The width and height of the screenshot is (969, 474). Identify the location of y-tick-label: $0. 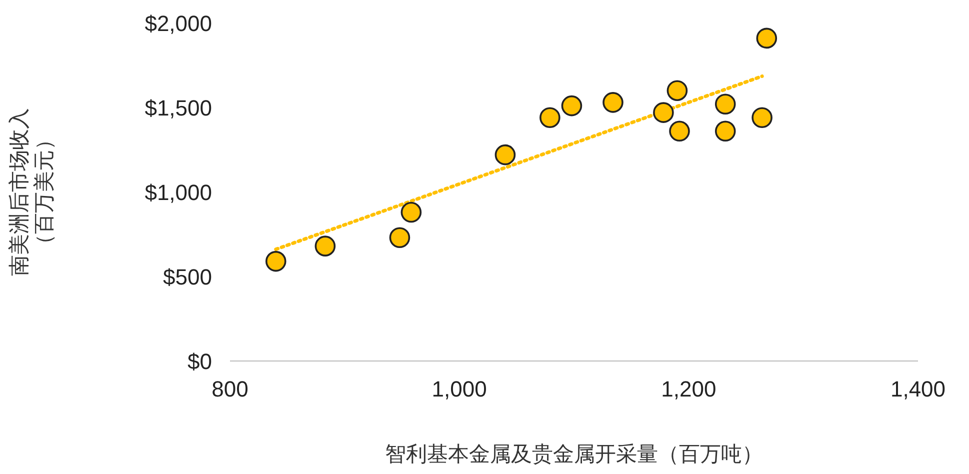
(200, 361).